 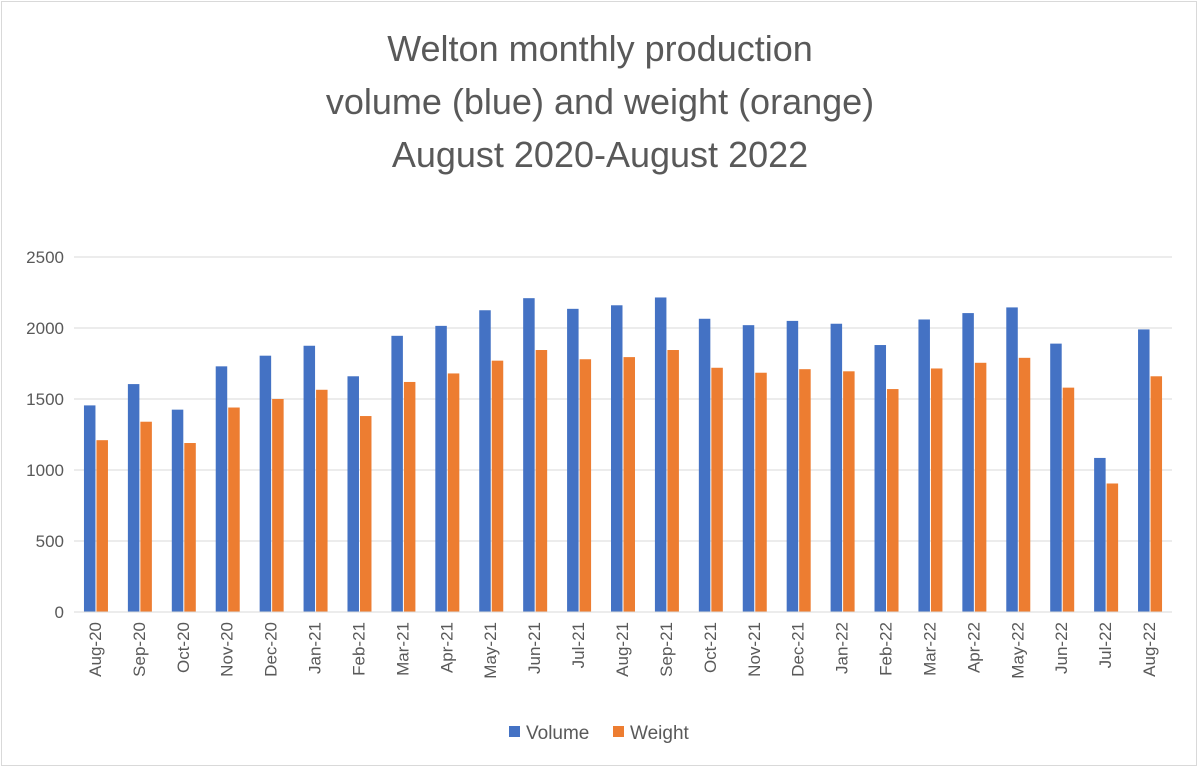 I want to click on x-tick-label: Aug-20, so click(x=95, y=649).